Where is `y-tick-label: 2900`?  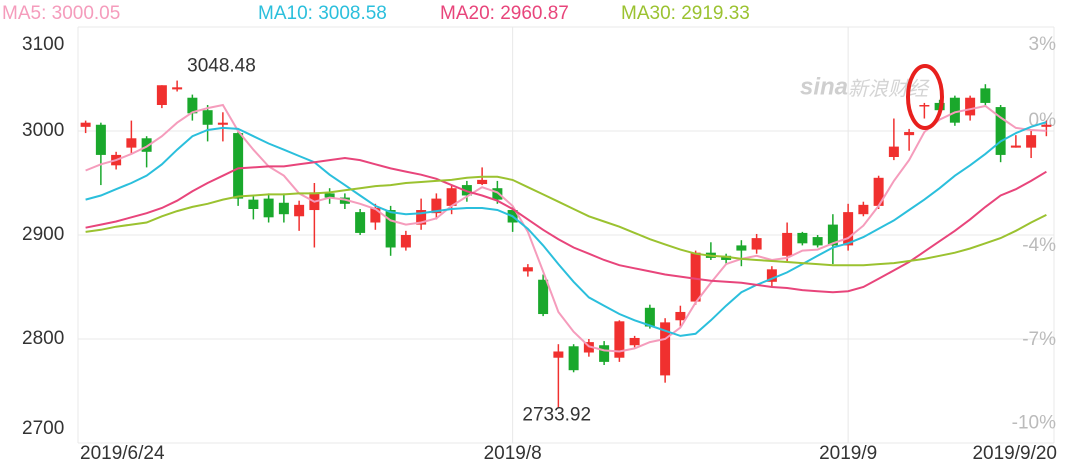
y-tick-label: 2900 is located at coordinates (43, 234).